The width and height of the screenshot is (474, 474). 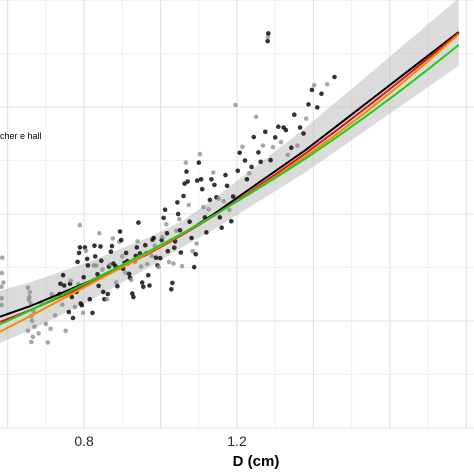 What do you see at coordinates (256, 461) in the screenshot?
I see `x-axis-title: D (cm)` at bounding box center [256, 461].